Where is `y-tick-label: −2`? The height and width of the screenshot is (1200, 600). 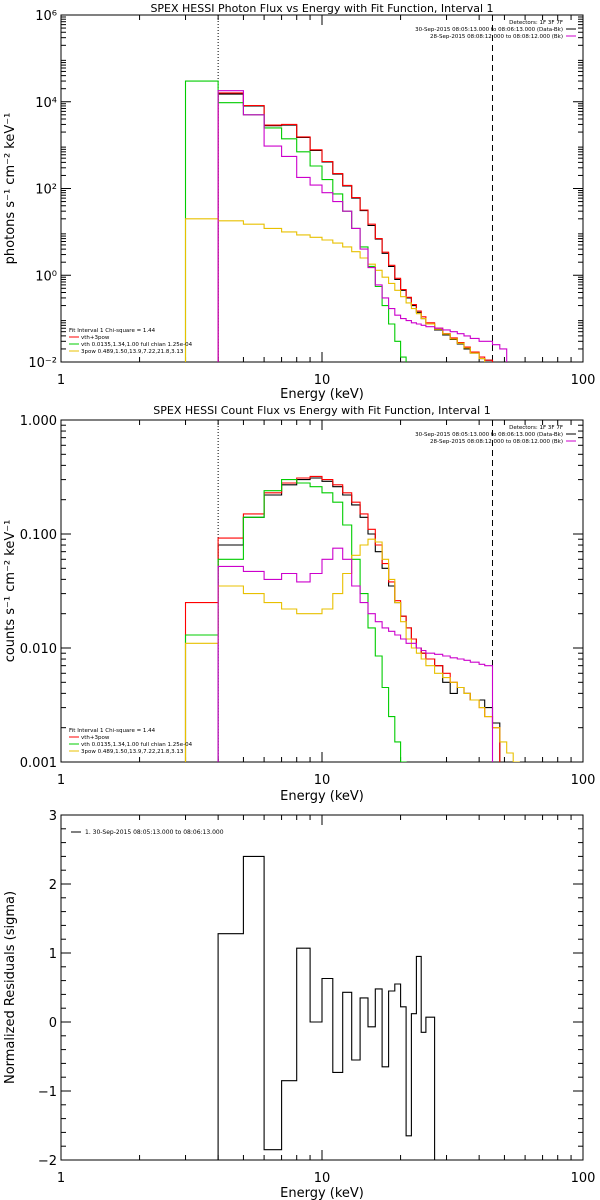
y-tick-label: −2 is located at coordinates (47, 1161).